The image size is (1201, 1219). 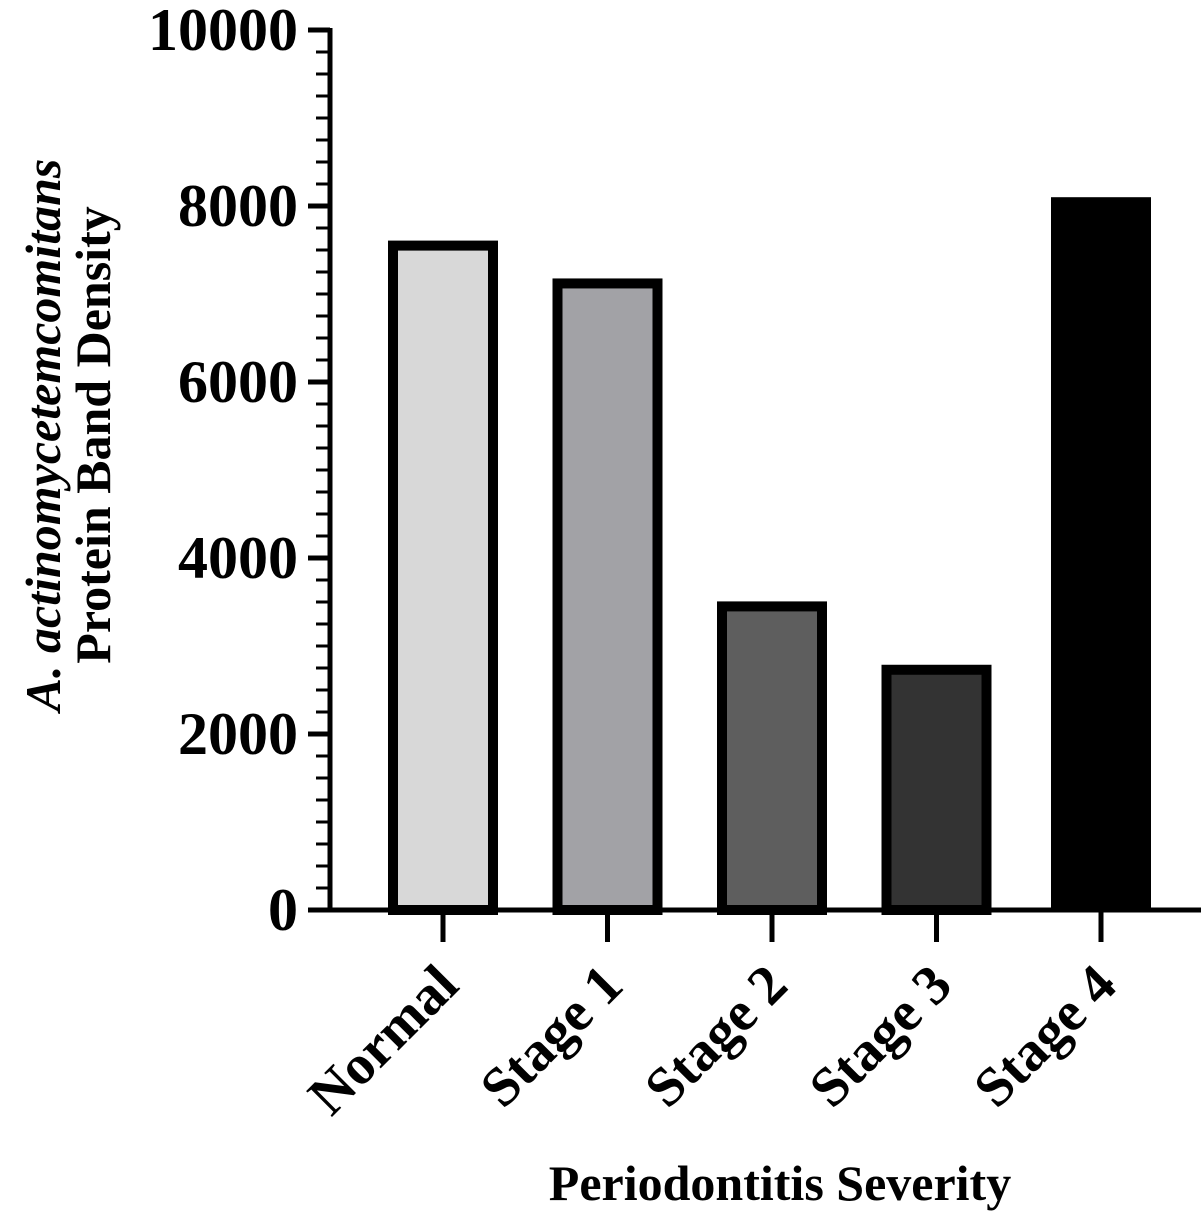 I want to click on y-axis-title-line1: A. actinomycetemcomitans, so click(x=43, y=437).